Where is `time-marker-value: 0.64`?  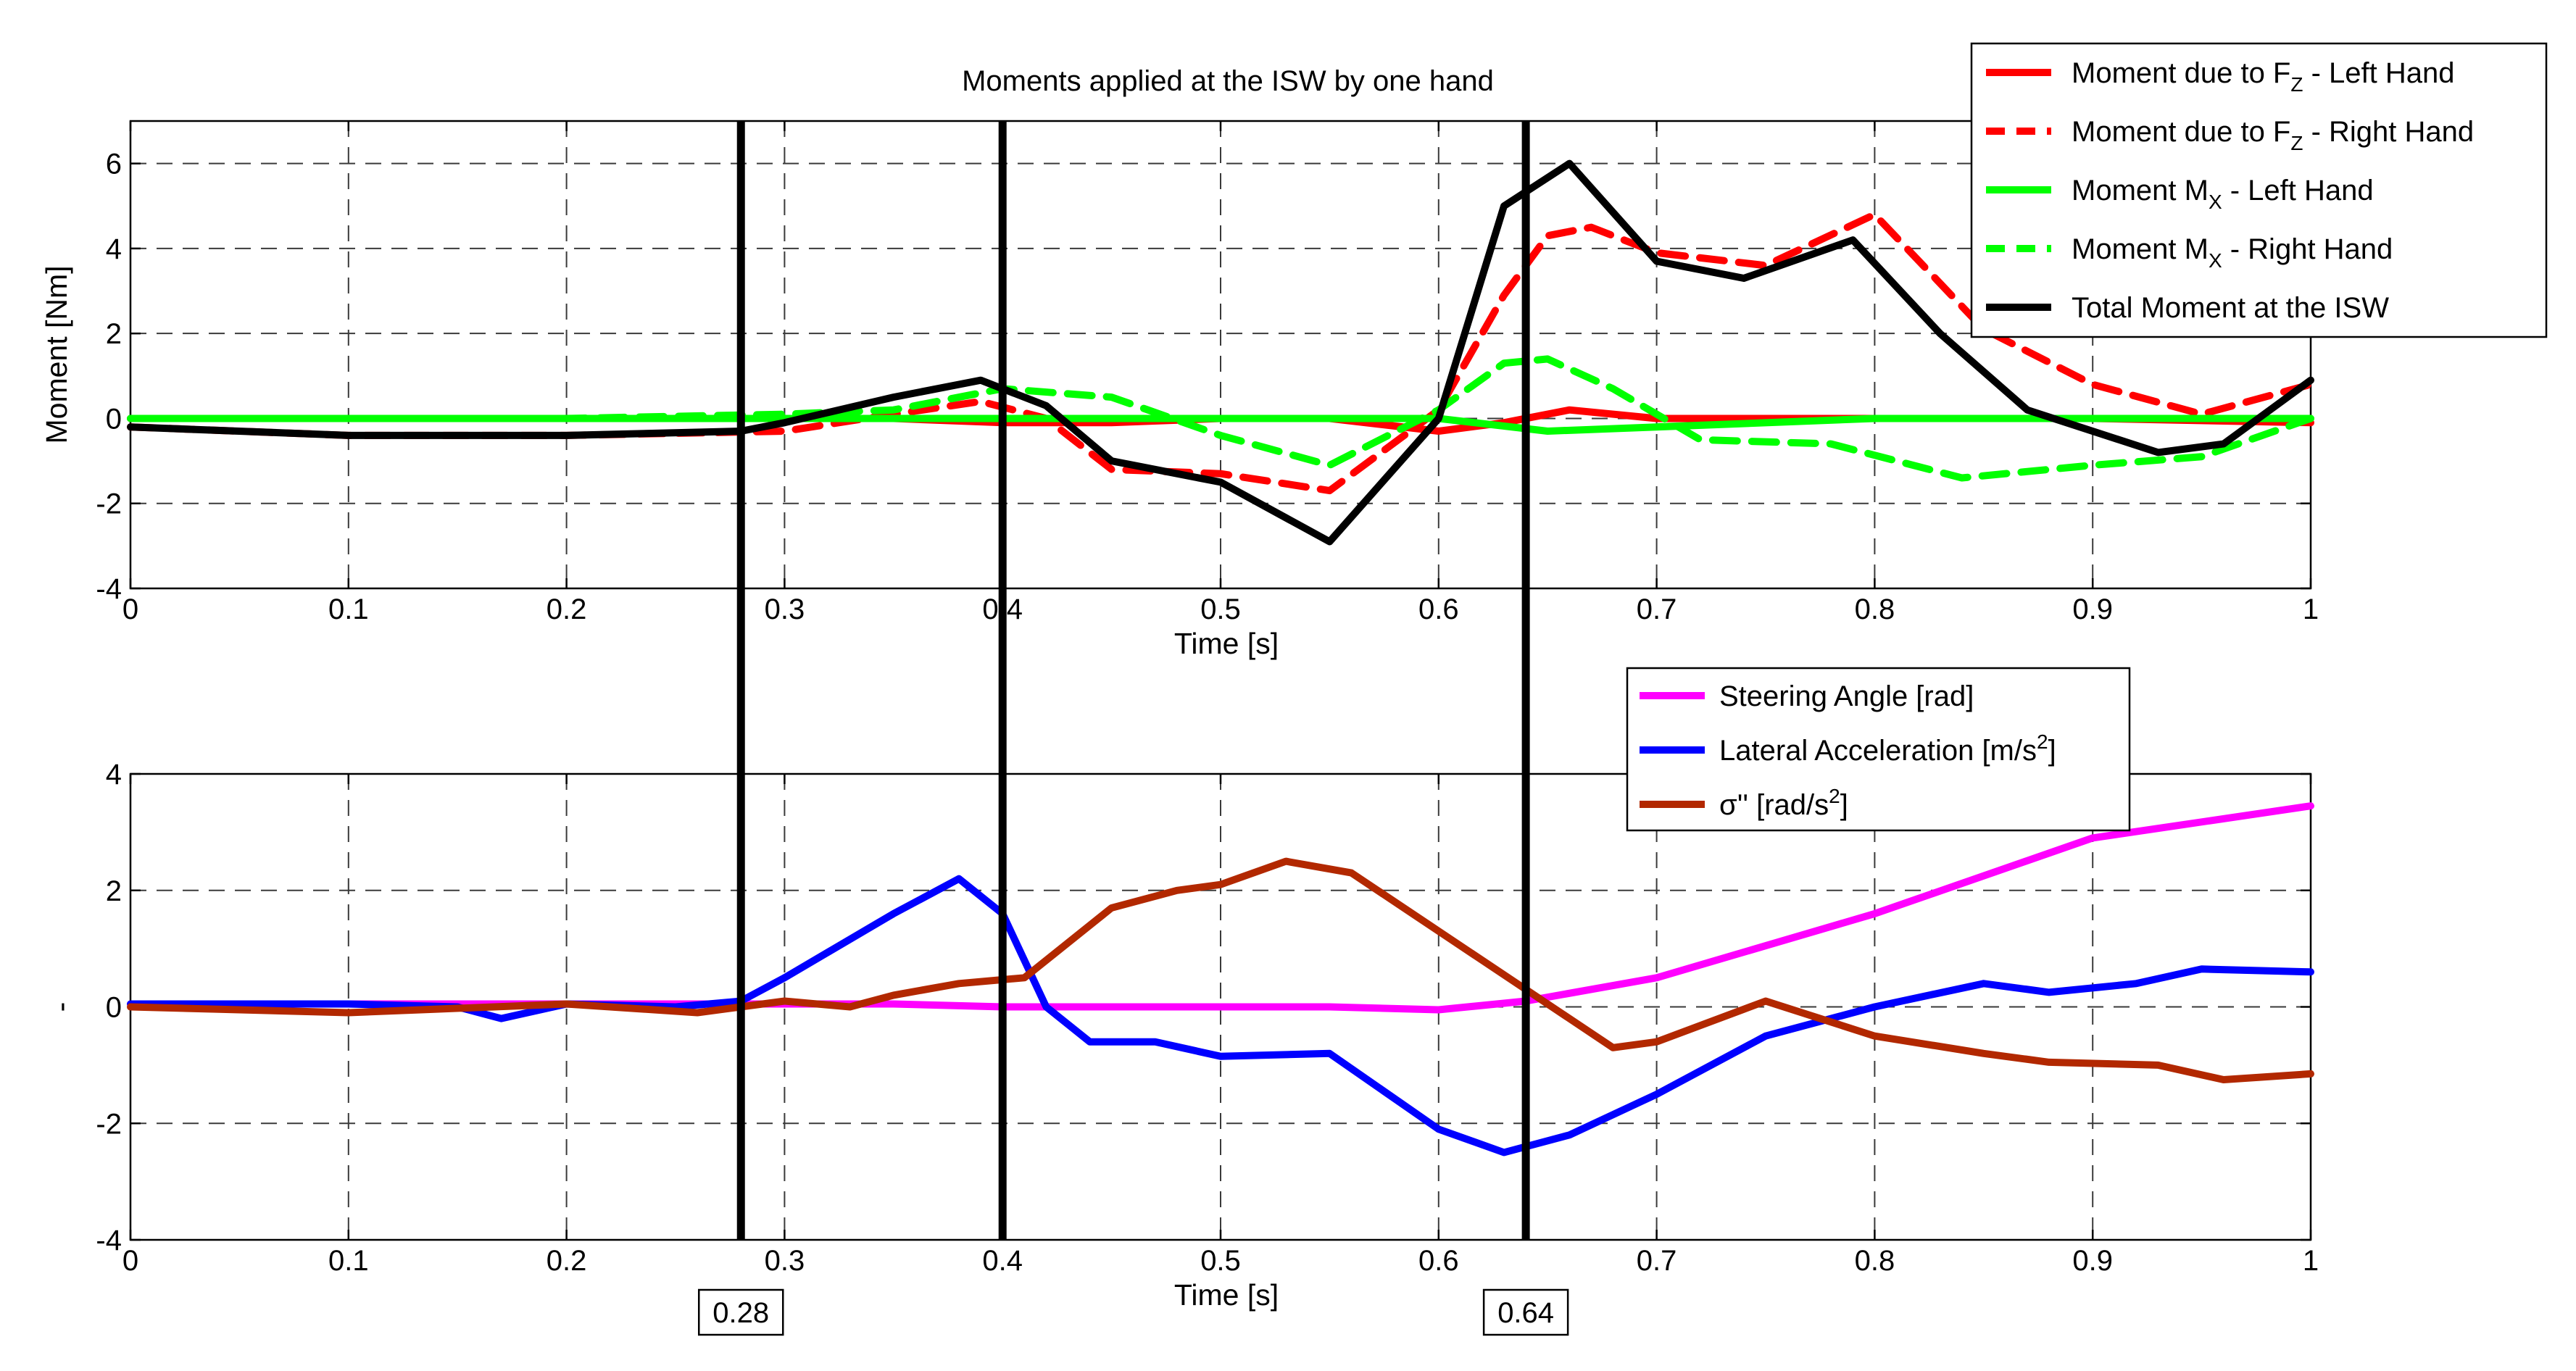
time-marker-value: 0.64 is located at coordinates (1525, 1313).